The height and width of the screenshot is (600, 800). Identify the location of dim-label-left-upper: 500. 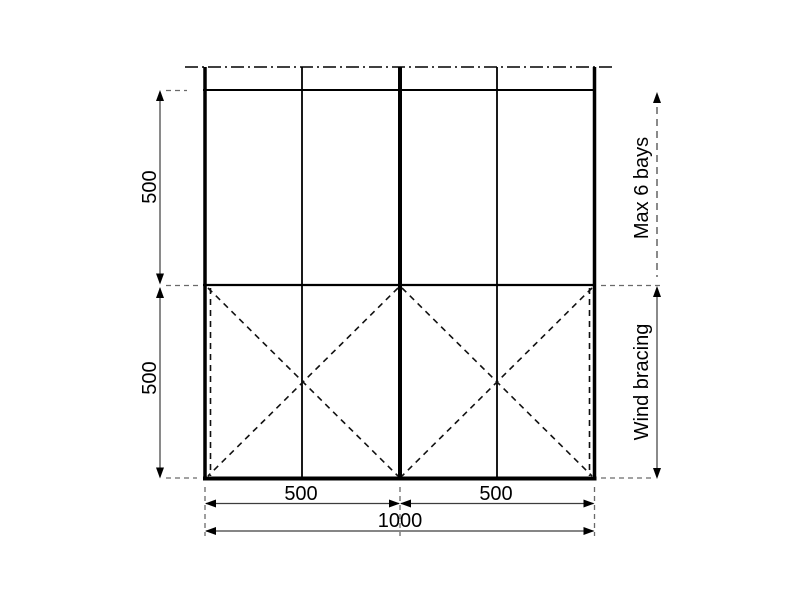
(150, 186).